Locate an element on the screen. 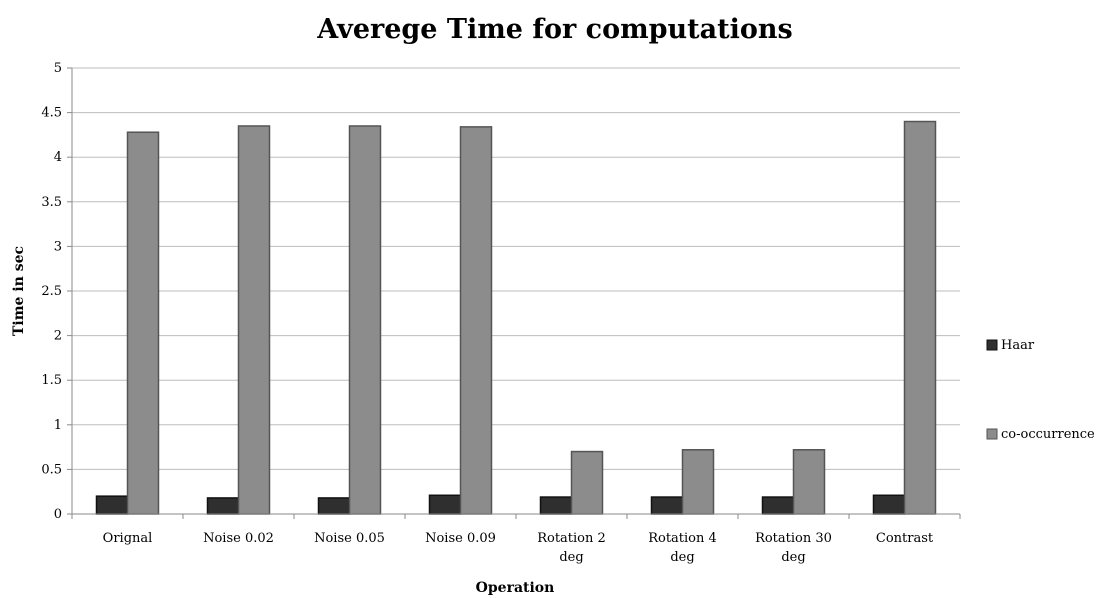 The image size is (1119, 598). y-tick-label: 3.5 is located at coordinates (51, 202).